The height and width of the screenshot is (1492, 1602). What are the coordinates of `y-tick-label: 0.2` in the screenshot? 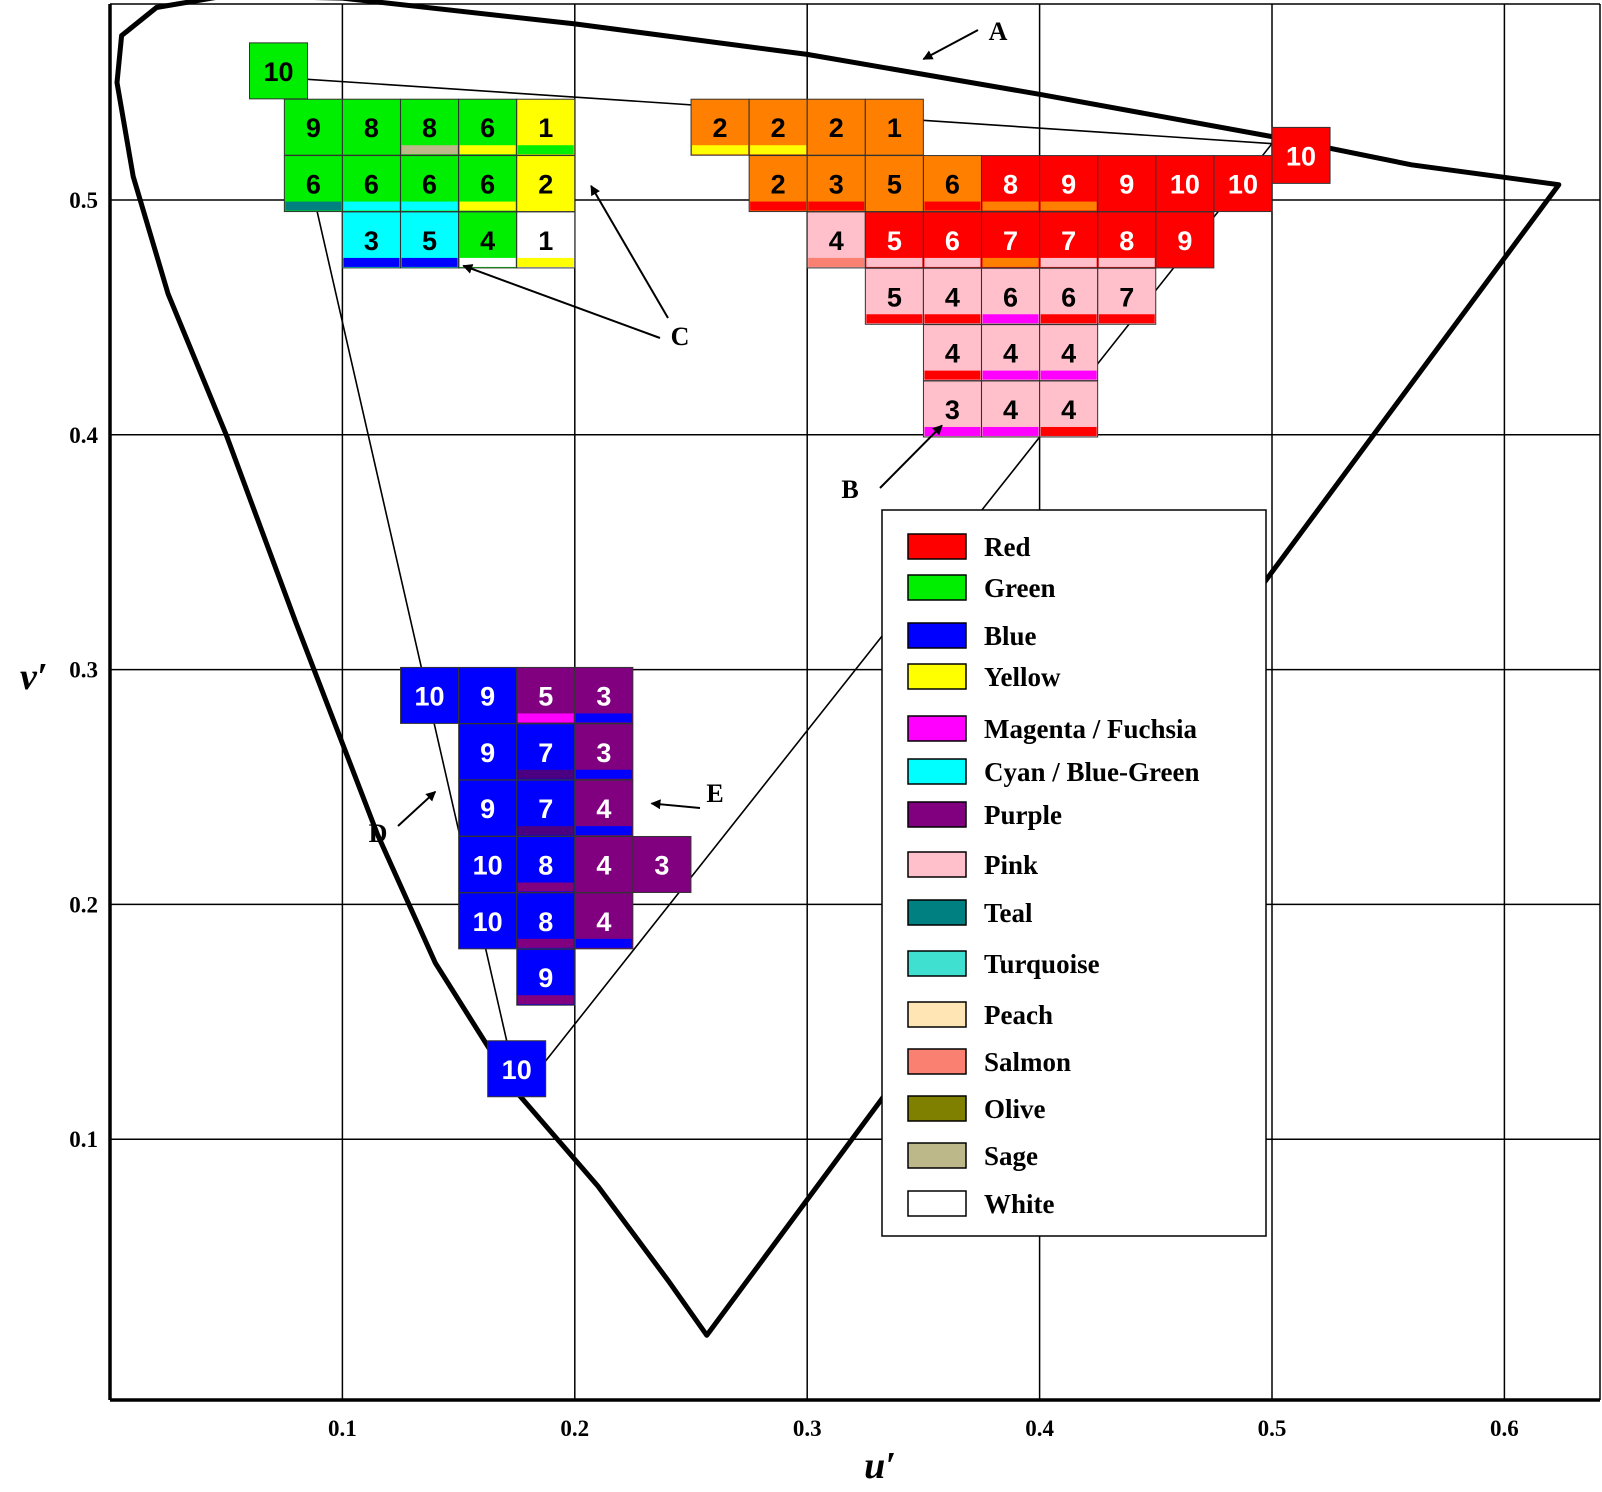 It's located at (83, 904).